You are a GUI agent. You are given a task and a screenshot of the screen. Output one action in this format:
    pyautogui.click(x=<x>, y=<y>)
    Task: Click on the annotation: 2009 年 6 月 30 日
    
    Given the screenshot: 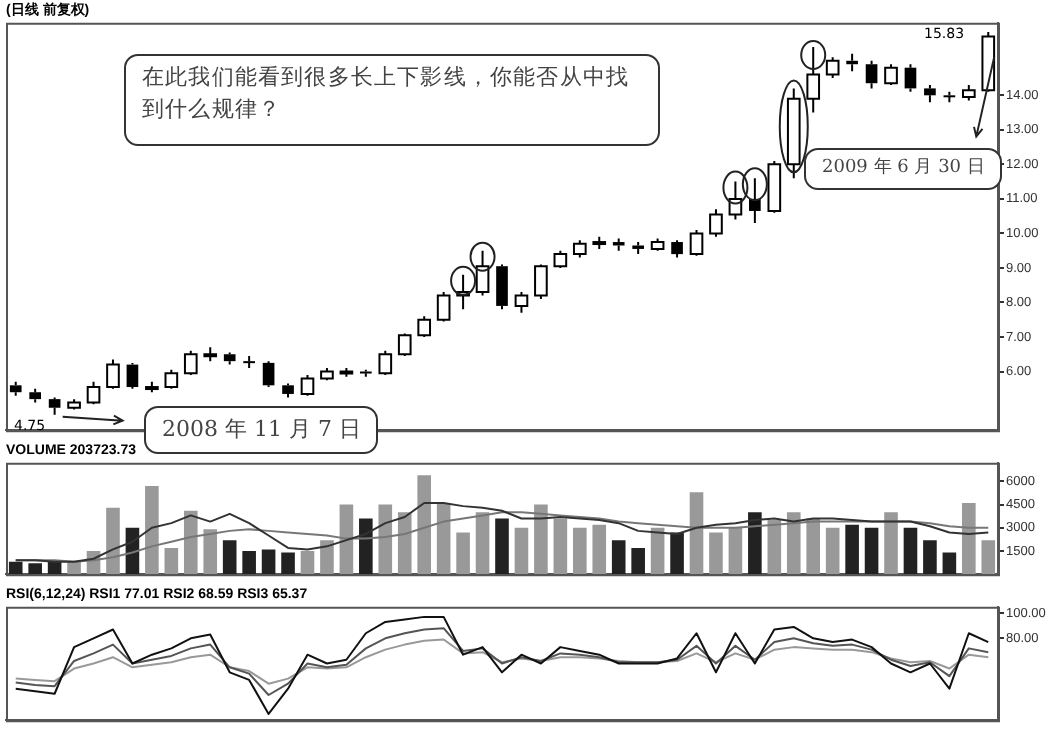 What is the action you would take?
    pyautogui.click(x=903, y=169)
    